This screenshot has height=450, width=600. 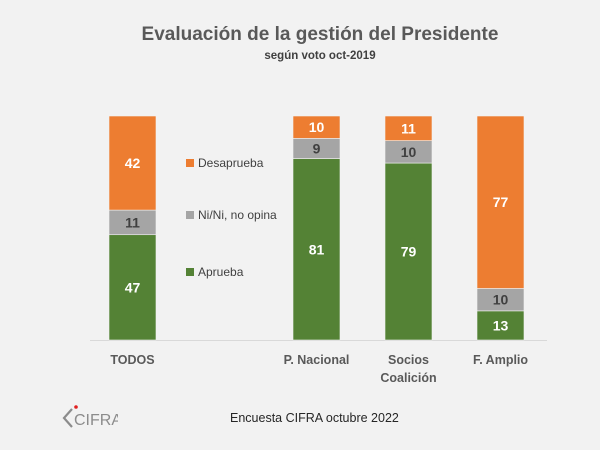 What do you see at coordinates (231, 163) in the screenshot?
I see `legend-label: Desaprueba` at bounding box center [231, 163].